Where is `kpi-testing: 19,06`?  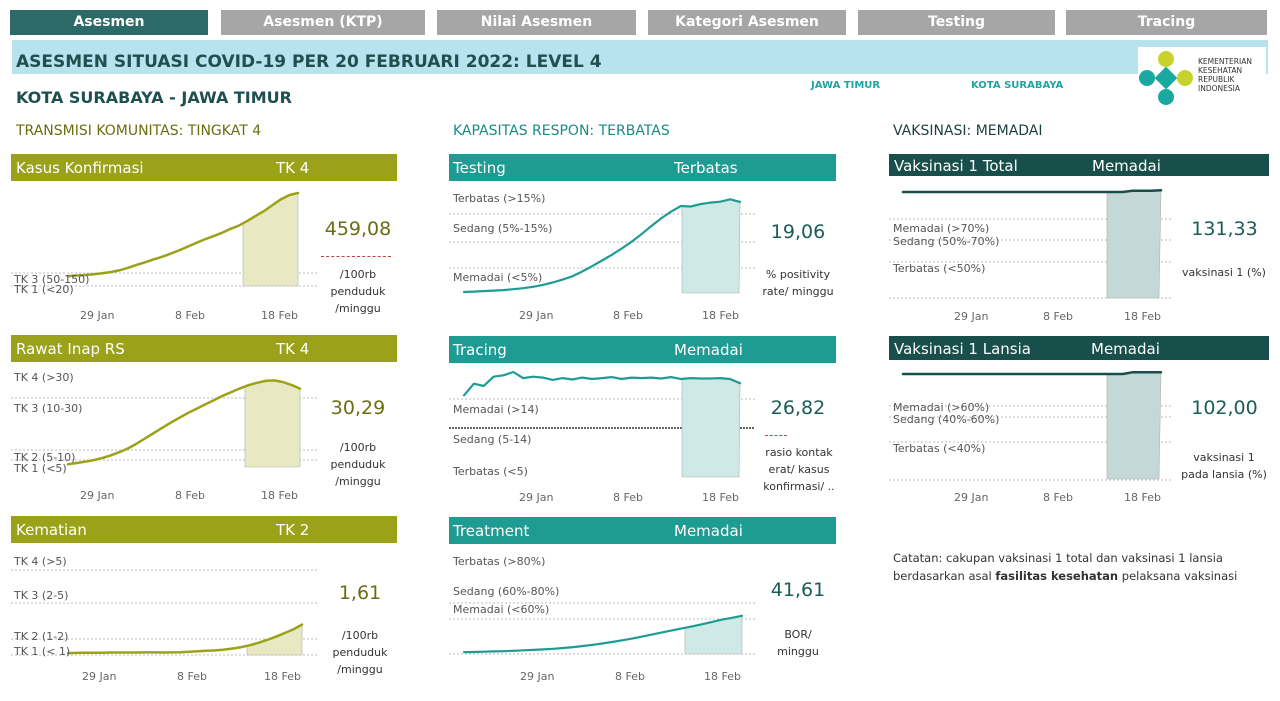 kpi-testing: 19,06 is located at coordinates (798, 232).